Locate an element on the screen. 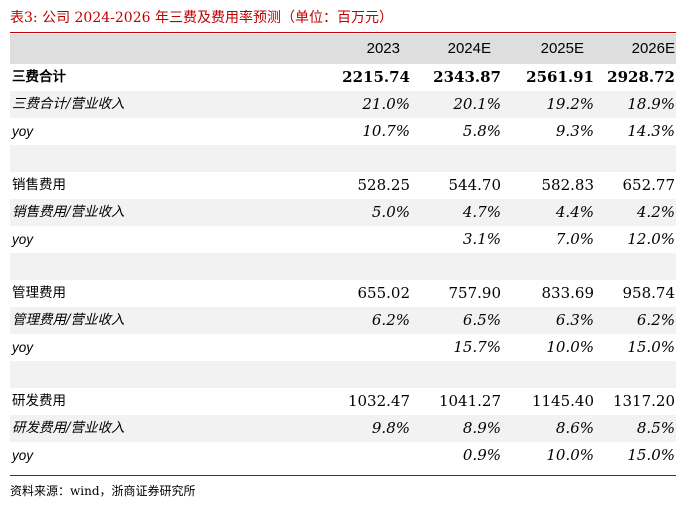 This screenshot has height=507, width=679. cell-value: 8.5% is located at coordinates (655, 428).